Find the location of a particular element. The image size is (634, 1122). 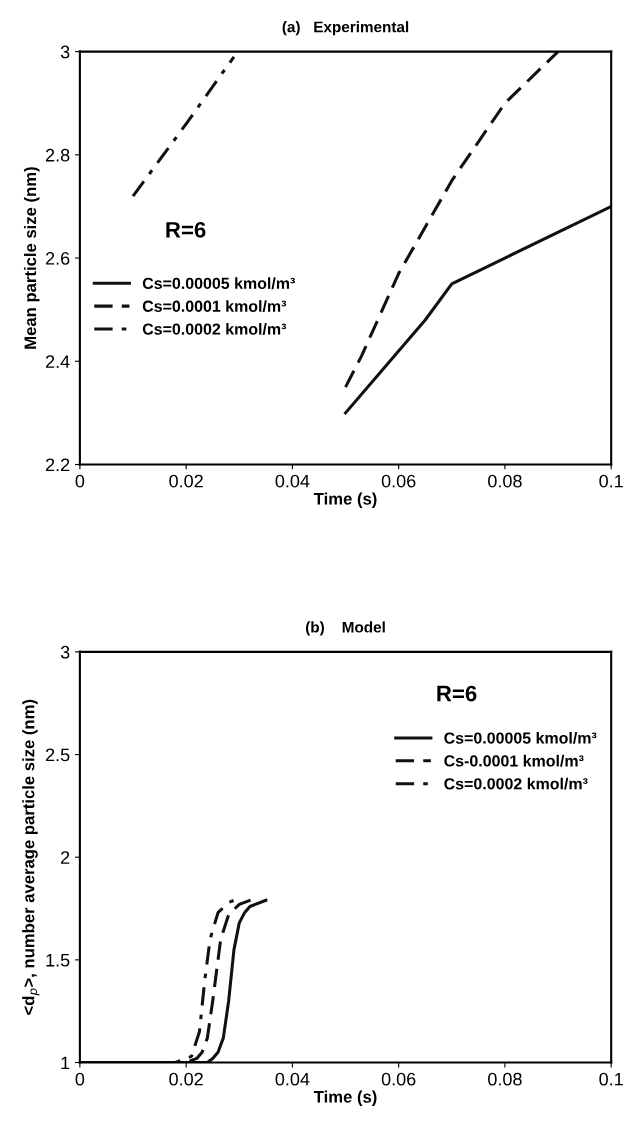

y-axis-title: <d$_{p}$>, number average particle size (nm) is located at coordinates (31, 857).